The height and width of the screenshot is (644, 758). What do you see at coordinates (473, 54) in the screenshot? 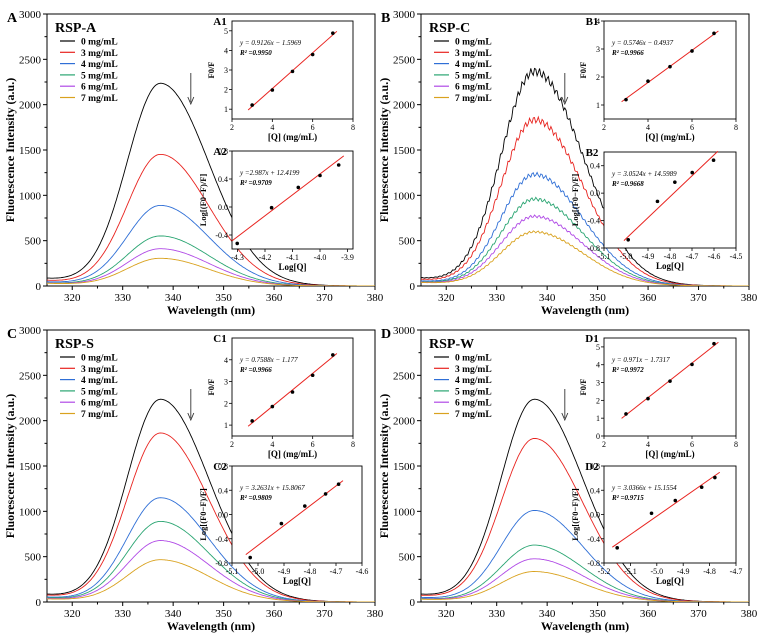
I see `legend-label: 3 mg/mL` at bounding box center [473, 54].